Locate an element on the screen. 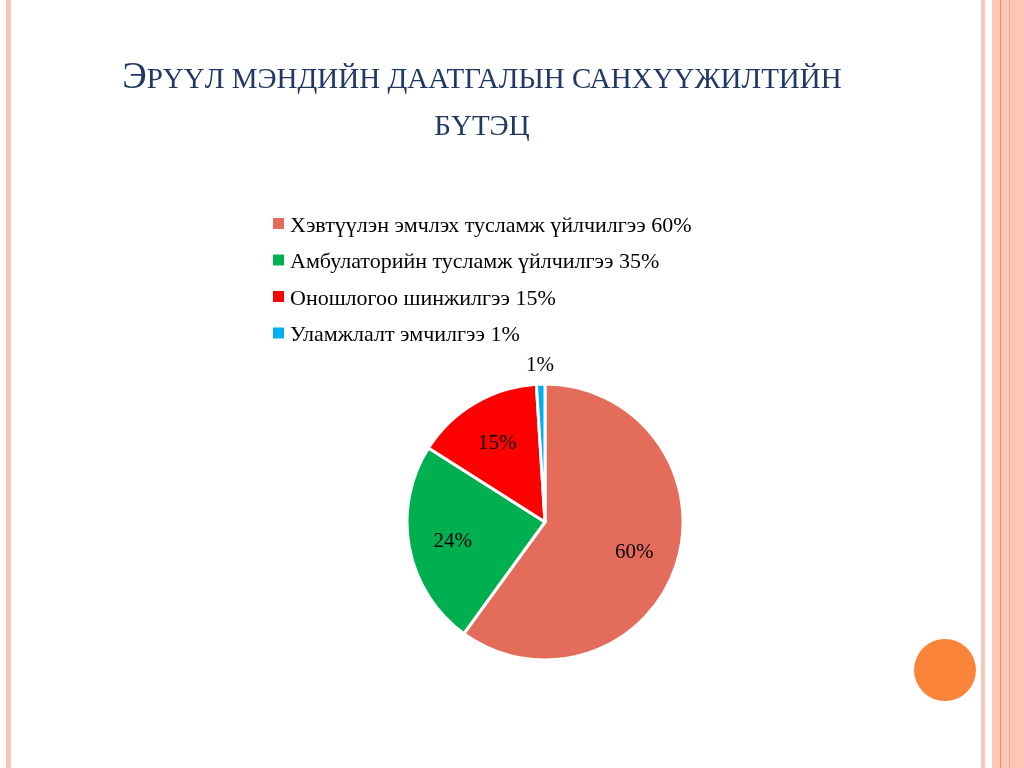  data-label: 24% is located at coordinates (453, 539).